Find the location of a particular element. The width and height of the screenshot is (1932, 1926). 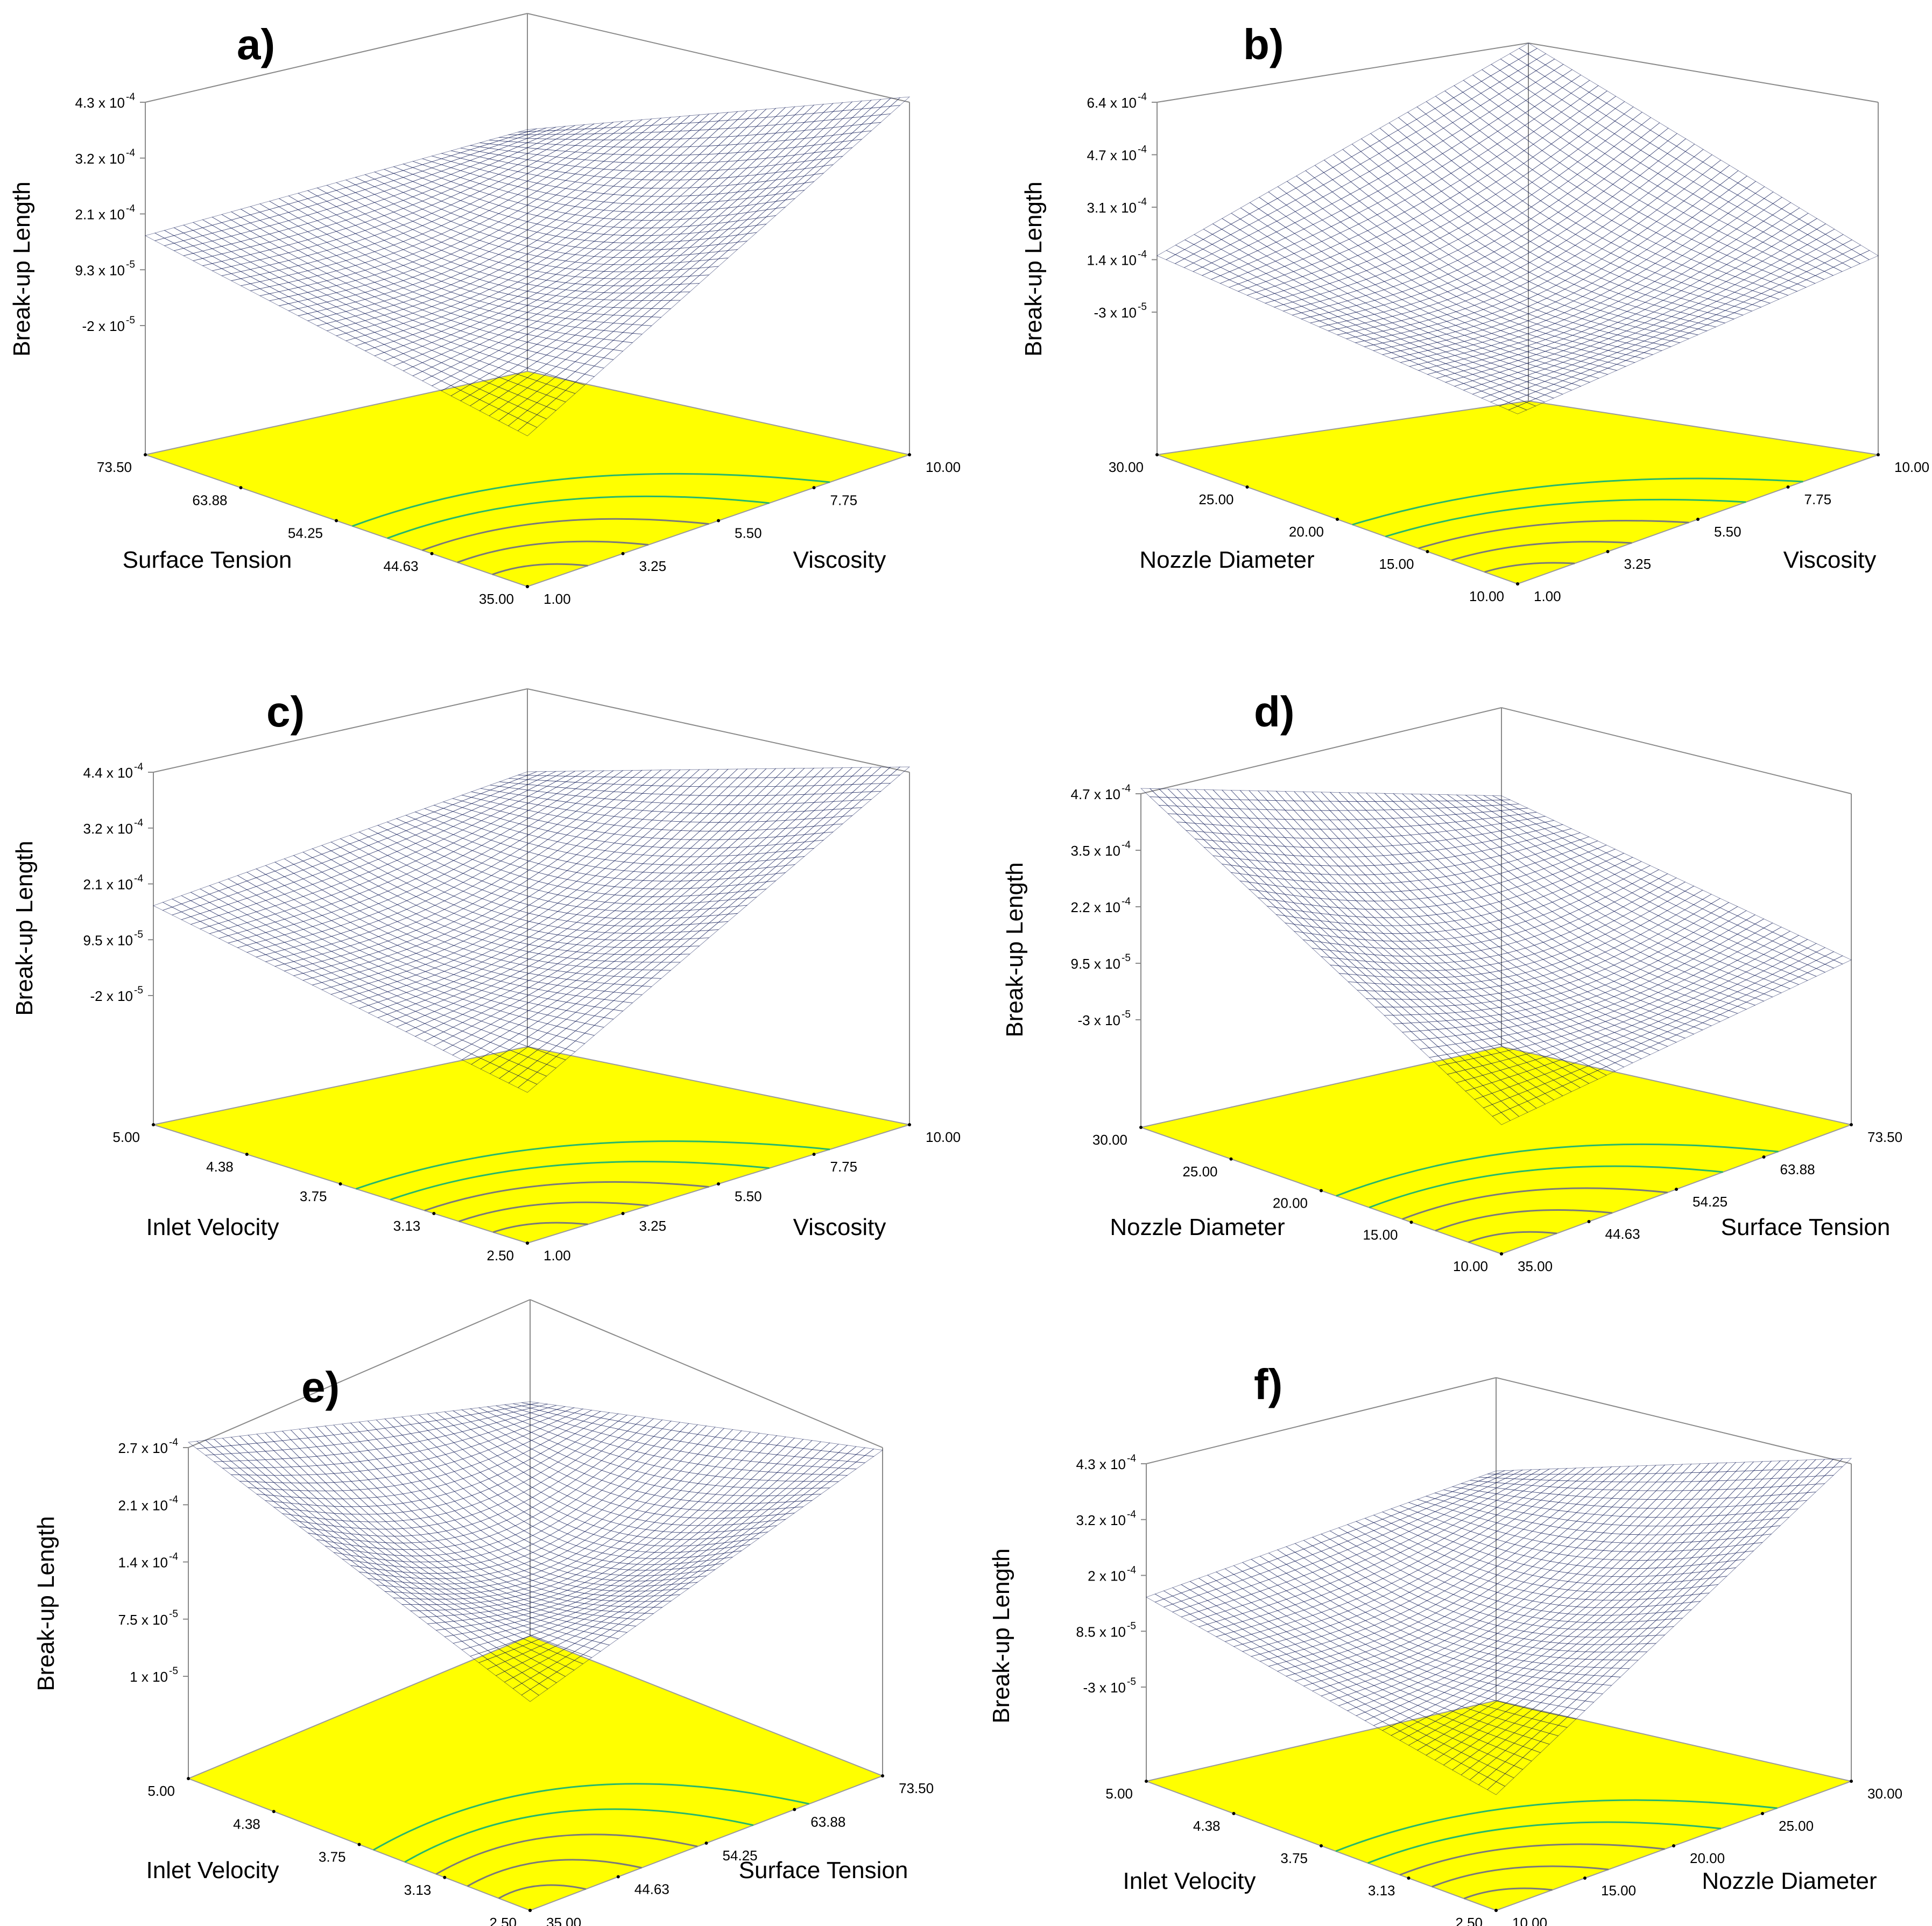

floor-contour-line is located at coordinates (553, 1212).